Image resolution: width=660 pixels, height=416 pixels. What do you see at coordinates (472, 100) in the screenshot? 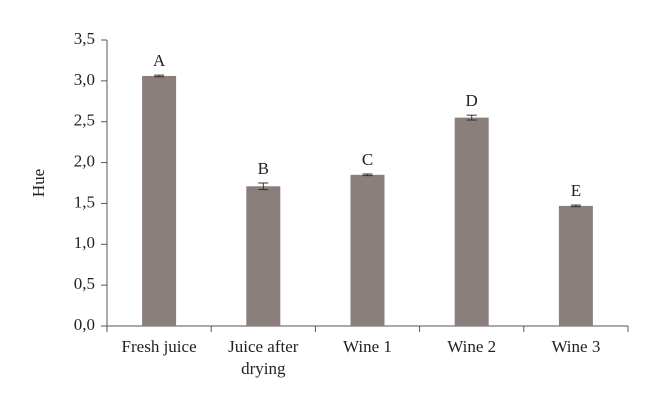
I see `annotation: D` at bounding box center [472, 100].